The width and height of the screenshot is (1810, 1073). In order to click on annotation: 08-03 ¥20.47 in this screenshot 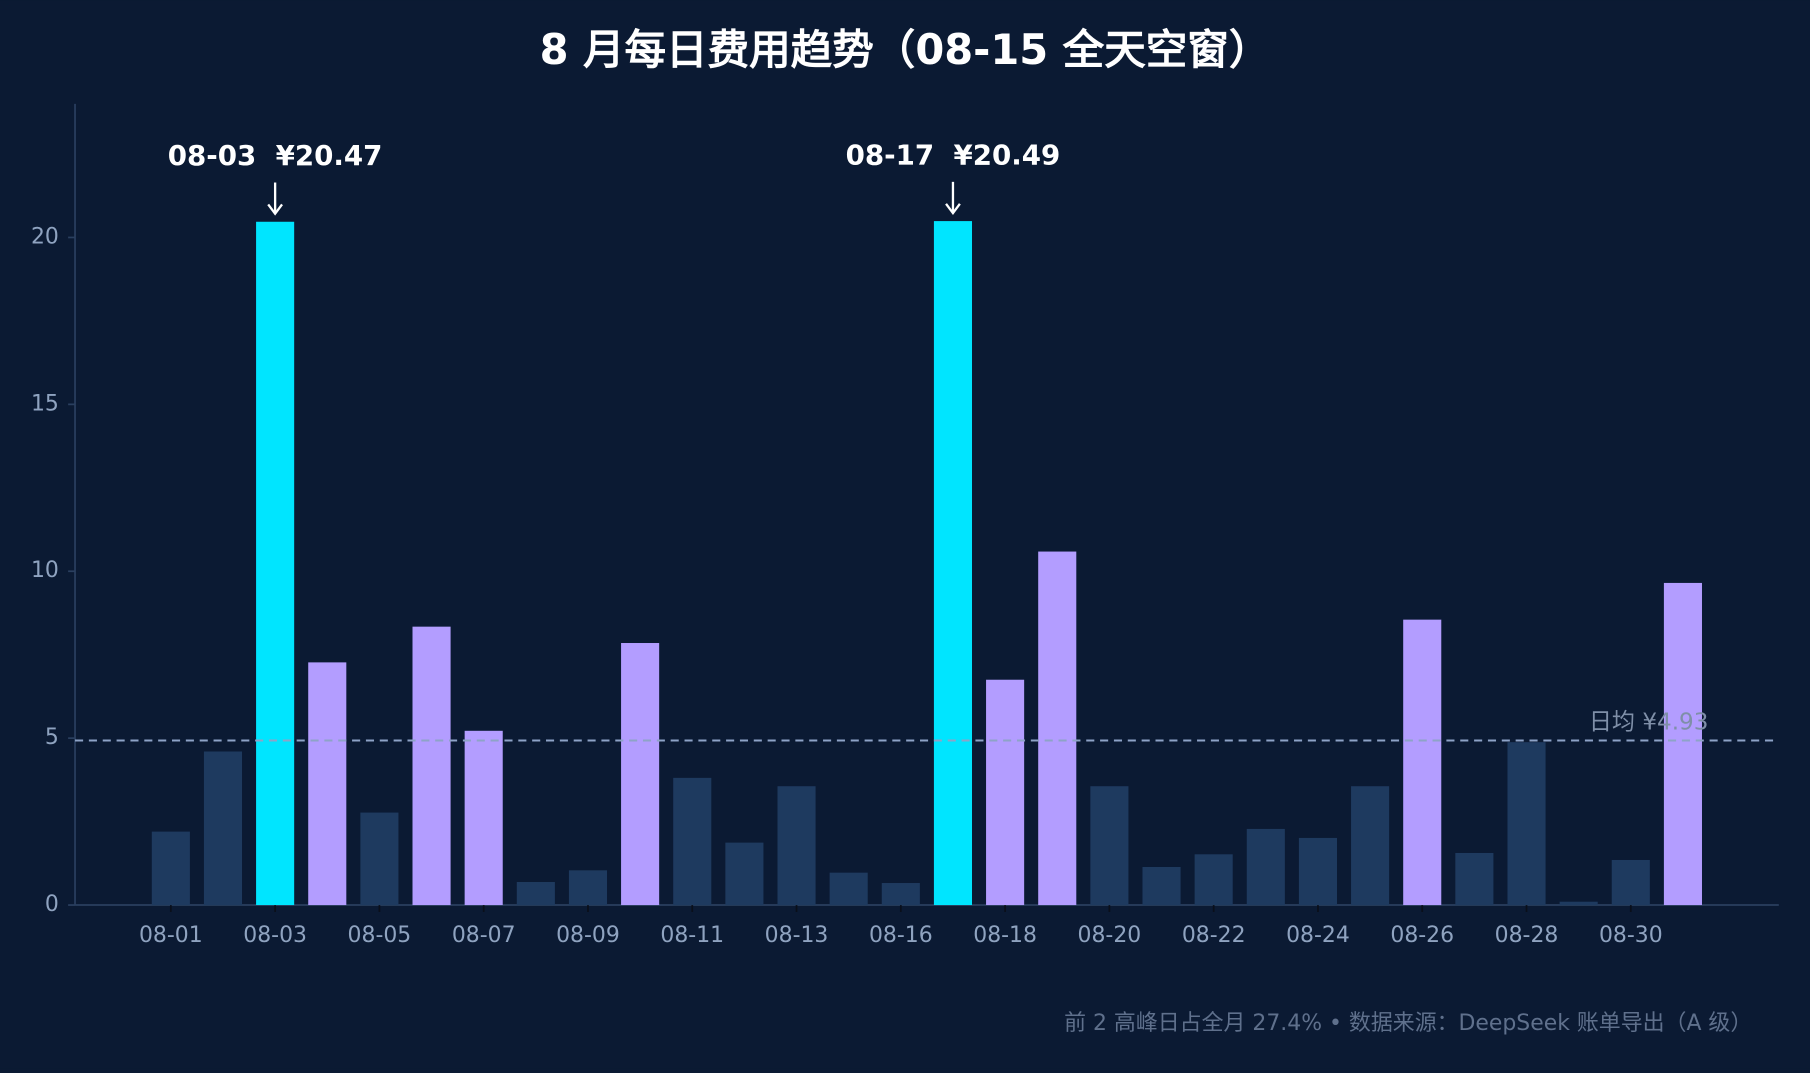, I will do `click(275, 155)`.